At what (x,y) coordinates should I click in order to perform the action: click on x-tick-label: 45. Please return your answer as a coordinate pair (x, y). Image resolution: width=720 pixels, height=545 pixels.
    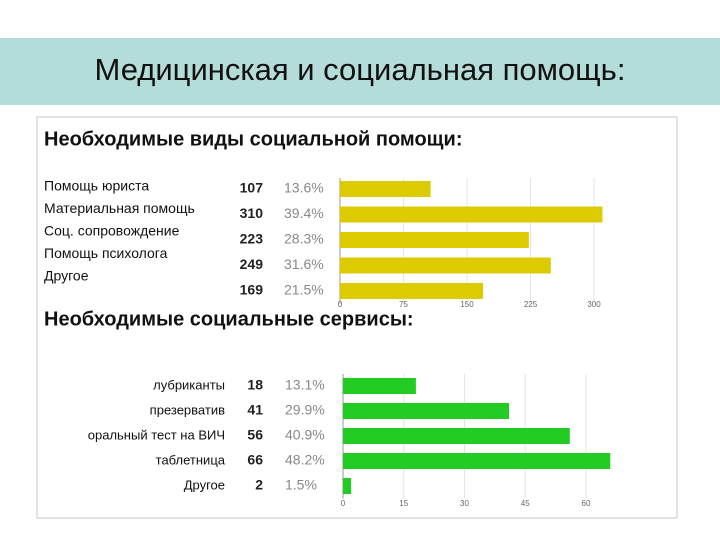
    Looking at the image, I should click on (525, 503).